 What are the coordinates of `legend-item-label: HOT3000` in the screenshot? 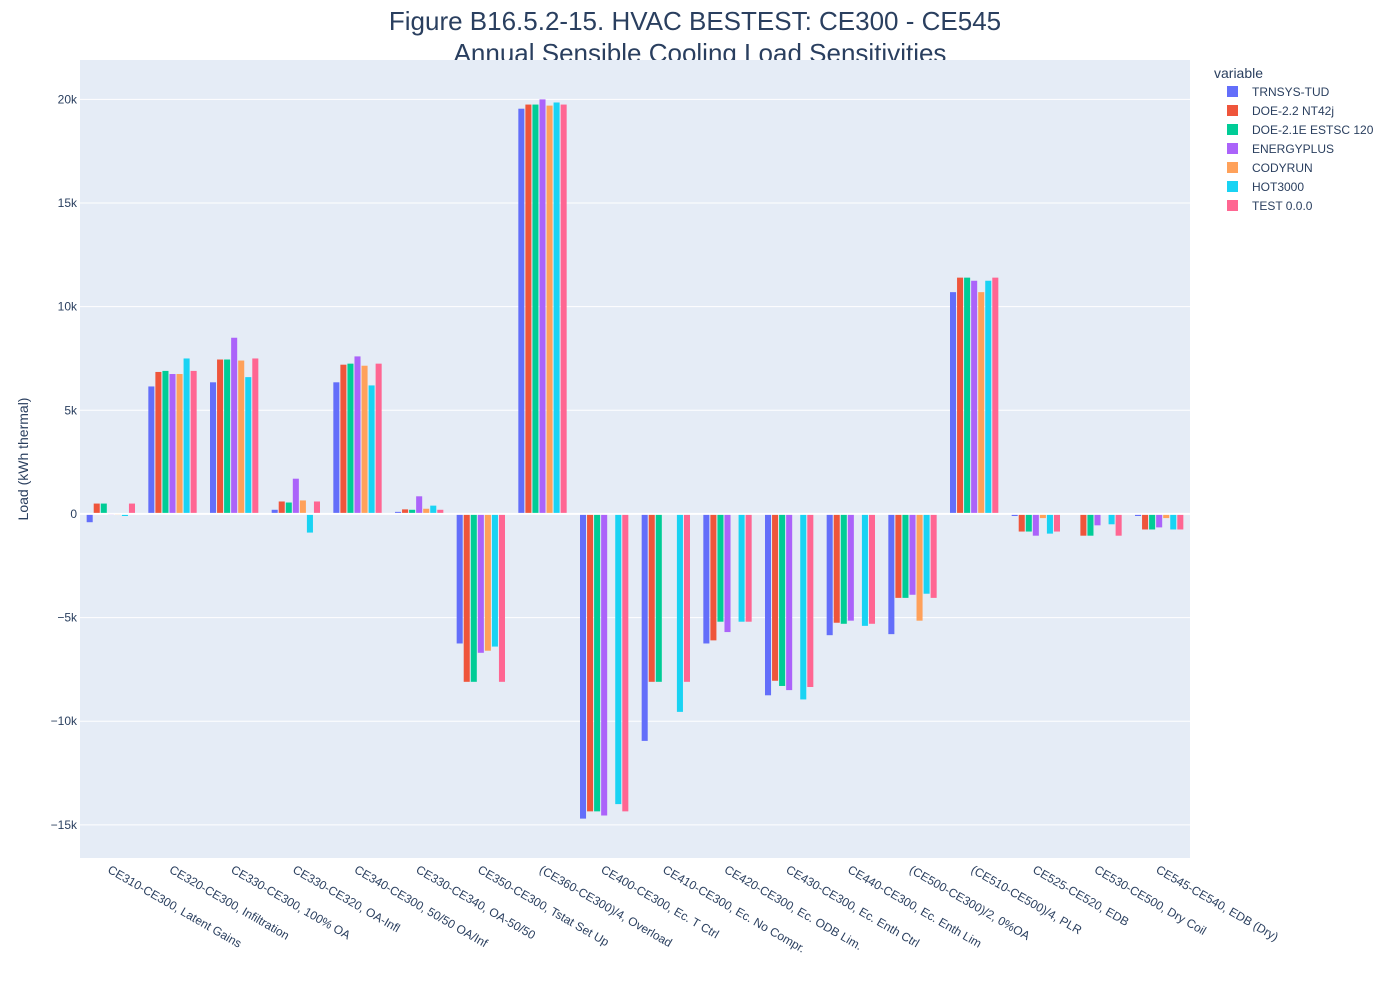 It's located at (1278, 187).